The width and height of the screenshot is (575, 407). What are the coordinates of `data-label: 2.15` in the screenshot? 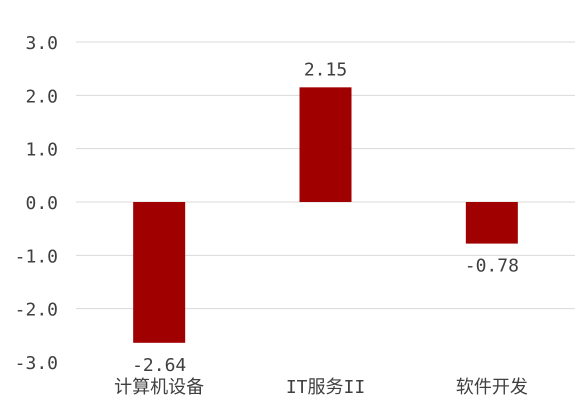 It's located at (325, 69).